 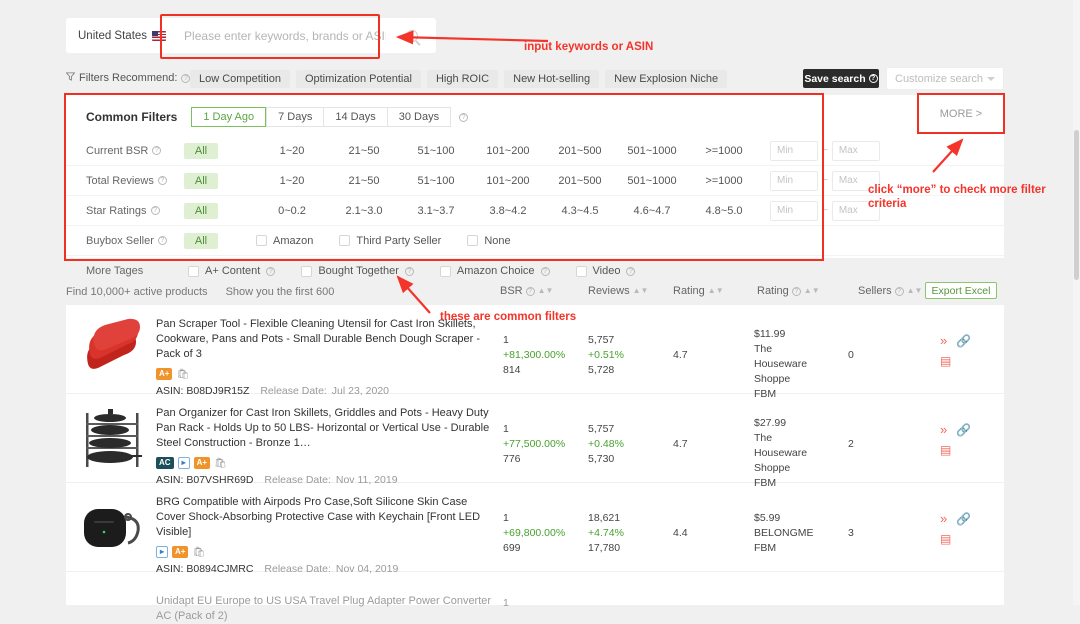 I want to click on filter-option-bsr-5: 201~500, so click(x=580, y=150).